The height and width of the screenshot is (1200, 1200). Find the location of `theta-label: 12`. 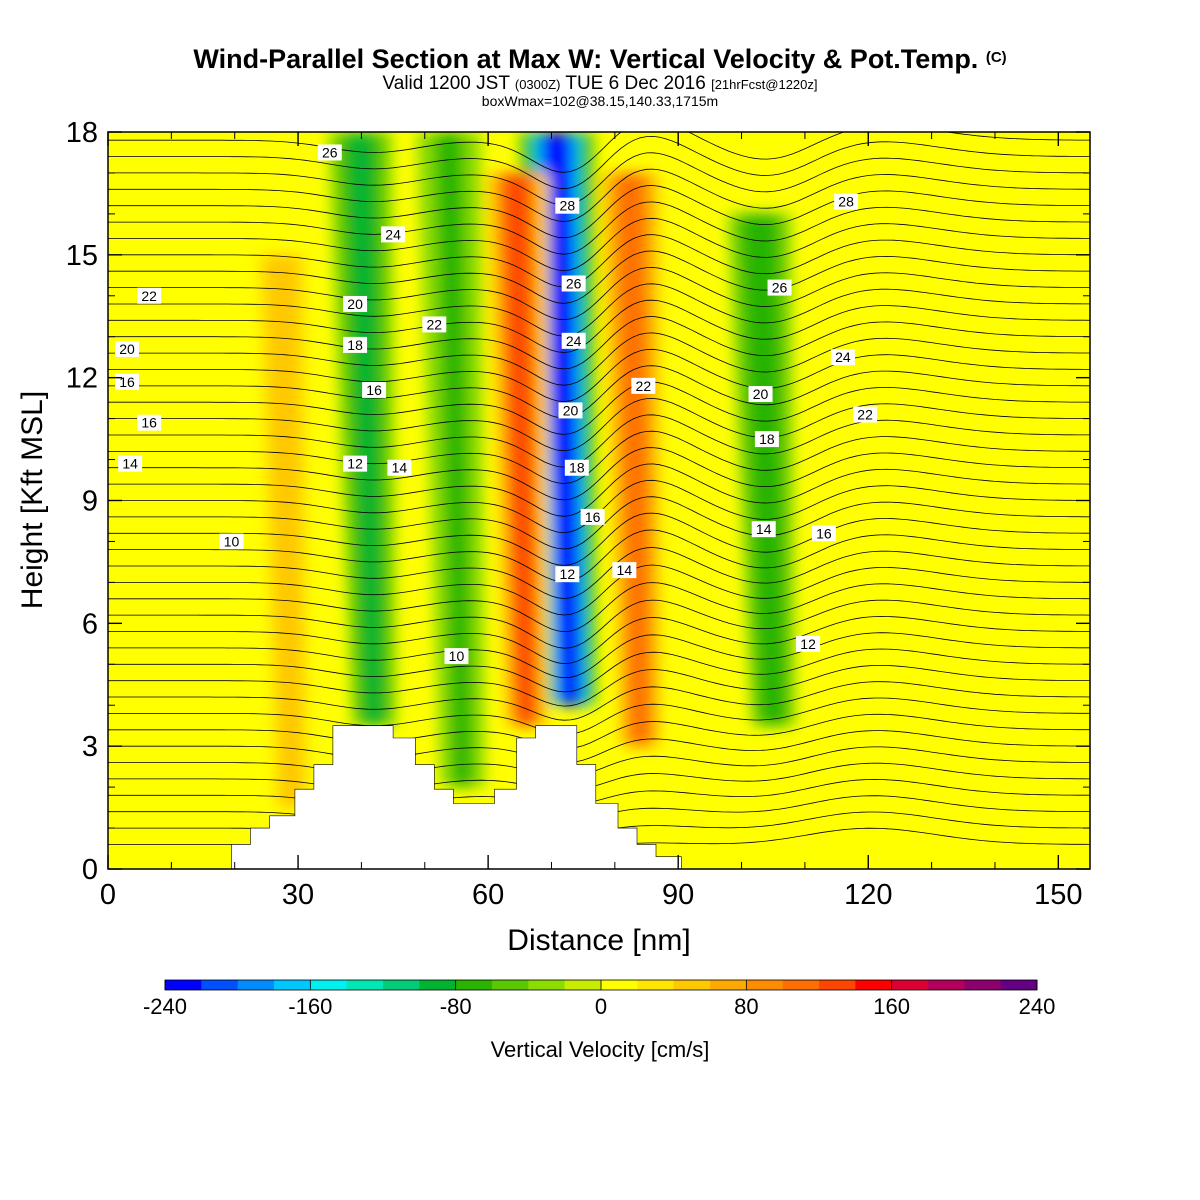

theta-label: 12 is located at coordinates (567, 574).